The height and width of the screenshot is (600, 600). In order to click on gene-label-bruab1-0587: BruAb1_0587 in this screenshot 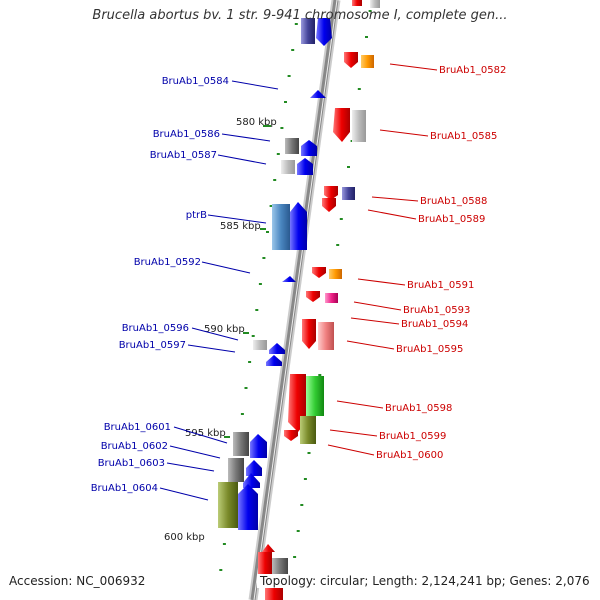, I will do `click(183, 155)`.